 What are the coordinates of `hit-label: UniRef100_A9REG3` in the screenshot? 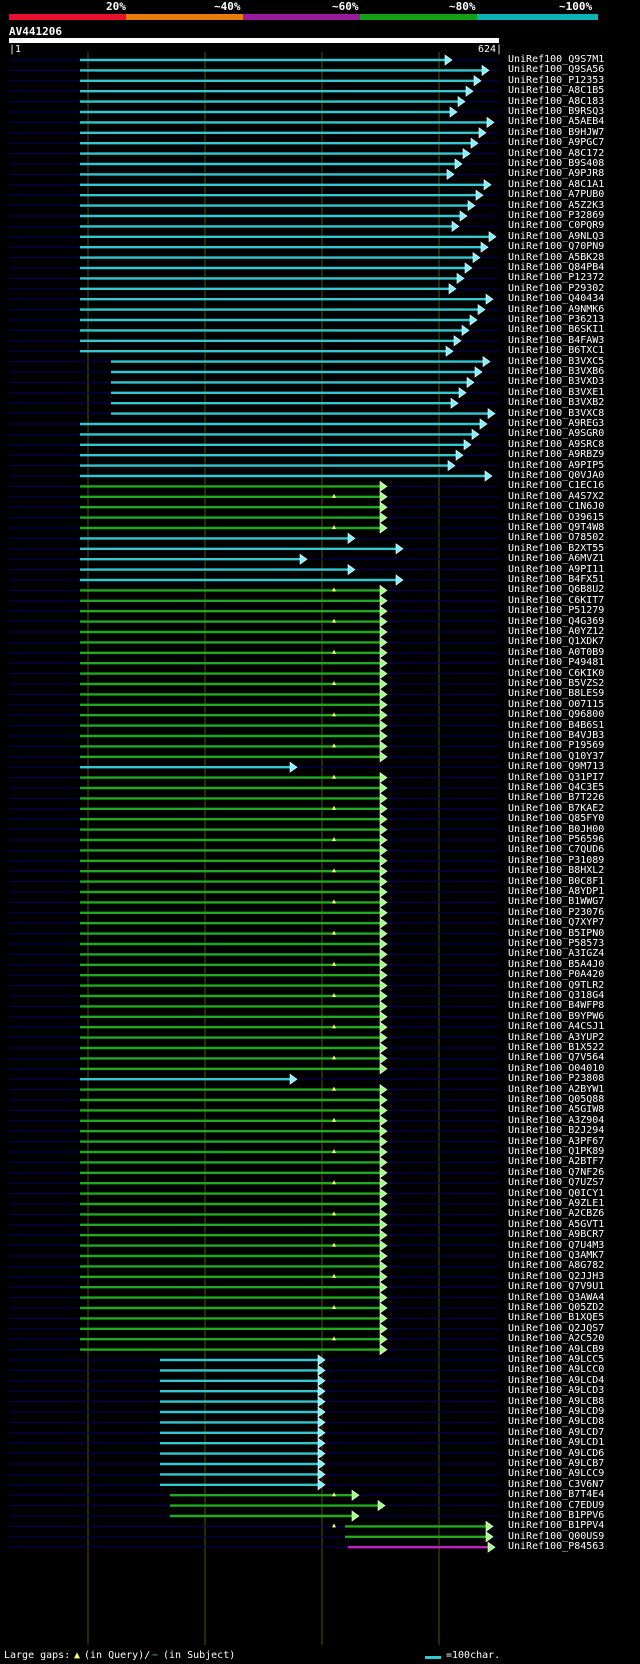 It's located at (556, 423).